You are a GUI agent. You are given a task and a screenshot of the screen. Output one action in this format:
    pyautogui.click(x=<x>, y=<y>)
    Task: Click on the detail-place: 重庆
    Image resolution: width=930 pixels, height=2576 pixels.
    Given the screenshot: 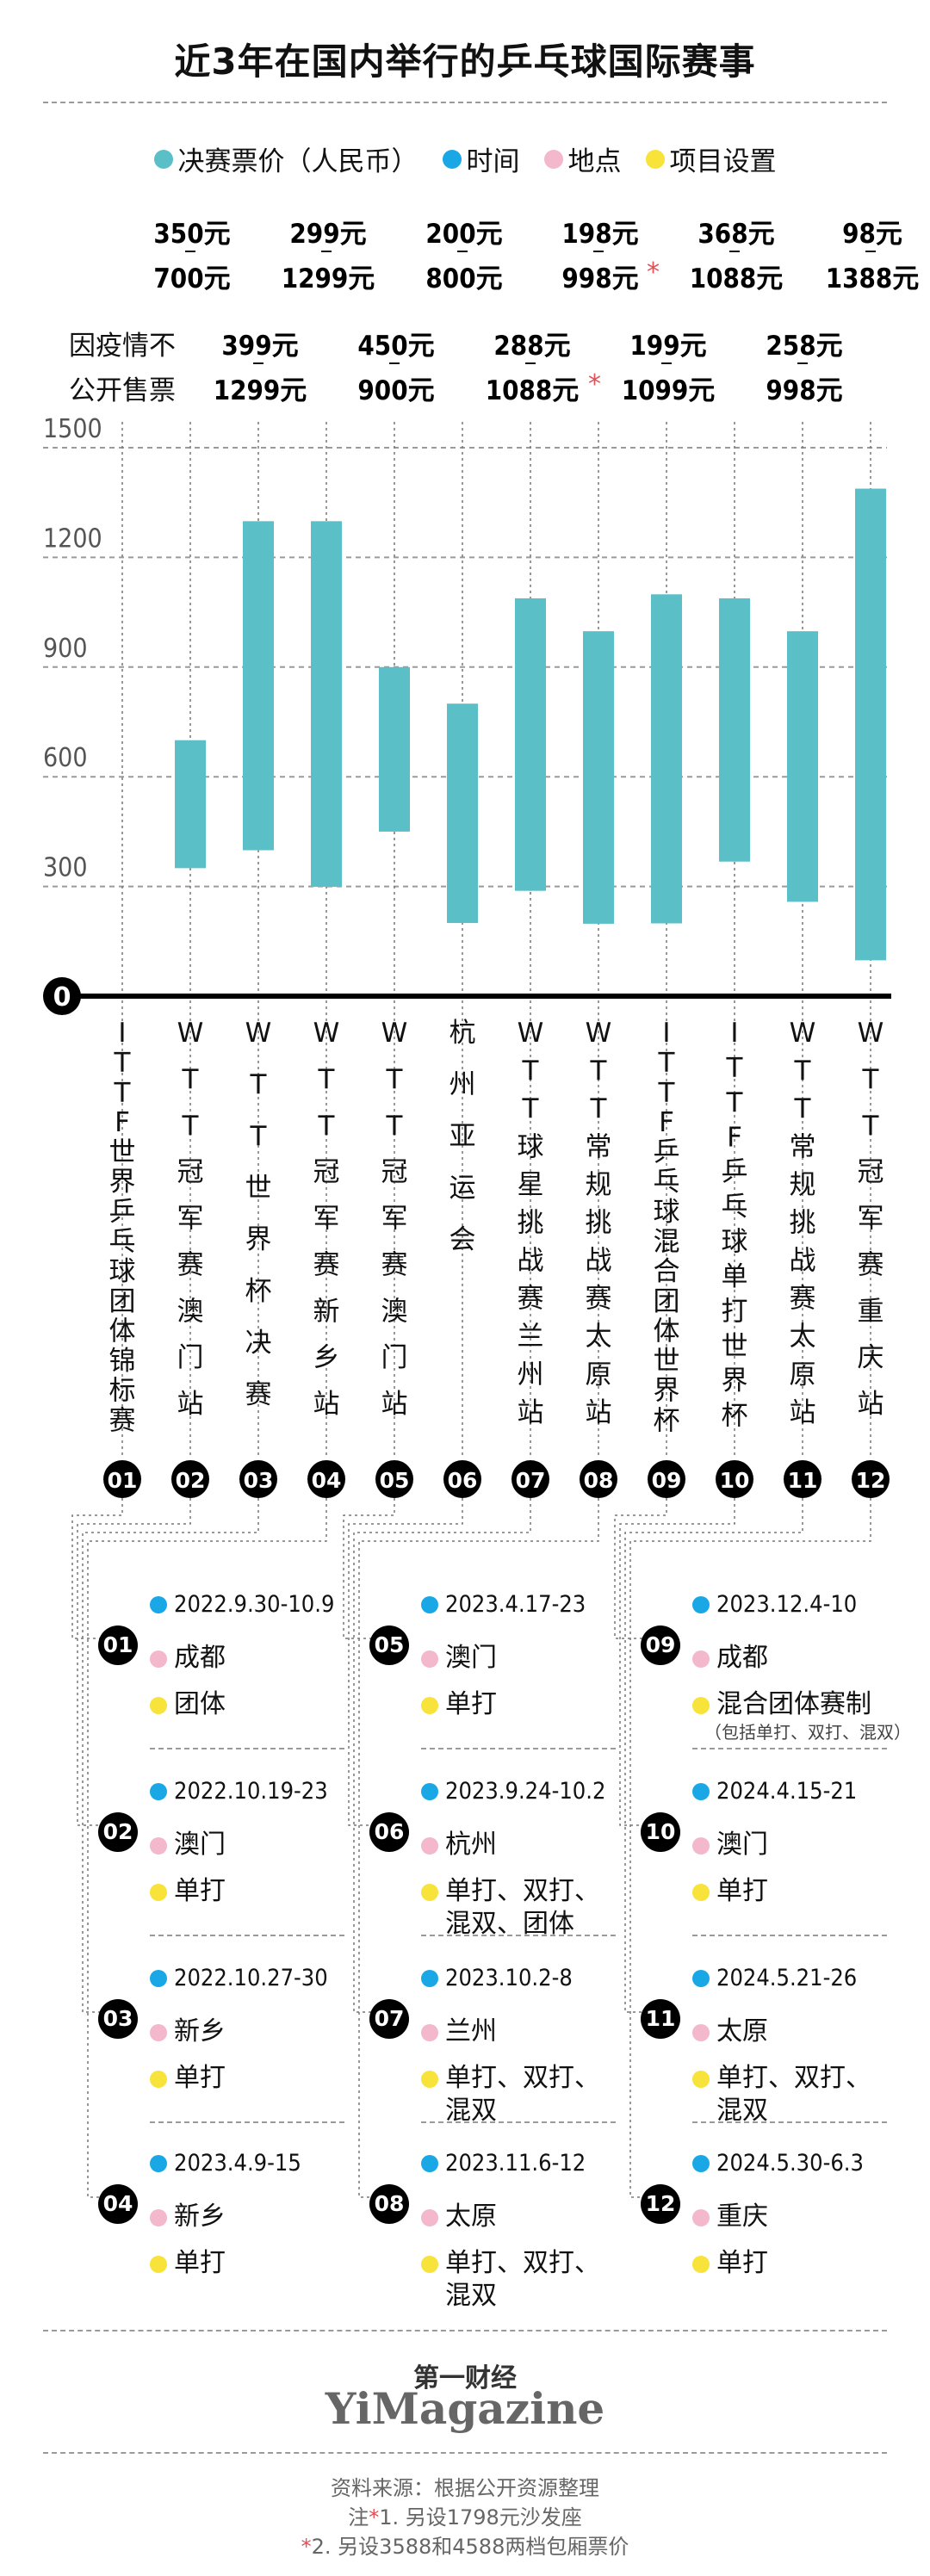 What is the action you would take?
    pyautogui.click(x=742, y=2216)
    